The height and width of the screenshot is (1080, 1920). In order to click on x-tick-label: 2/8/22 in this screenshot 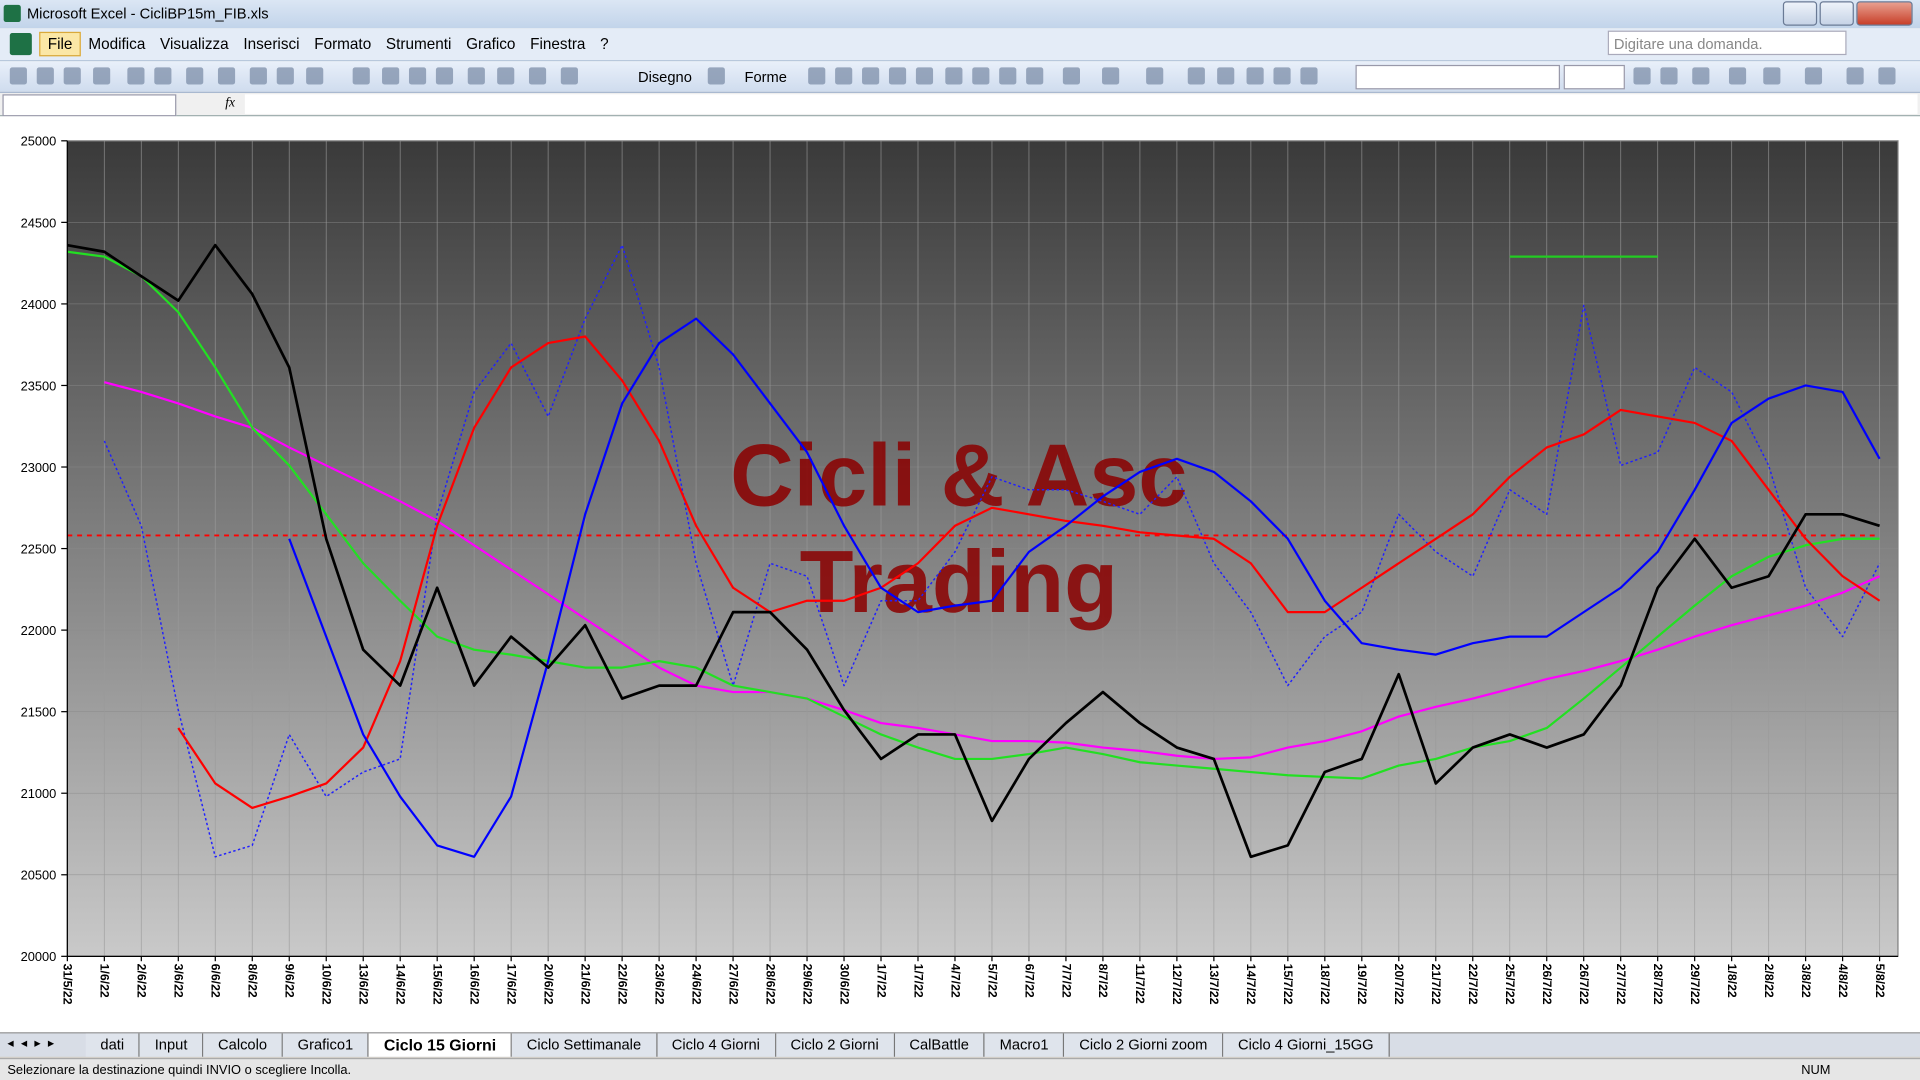, I will do `click(1769, 981)`.